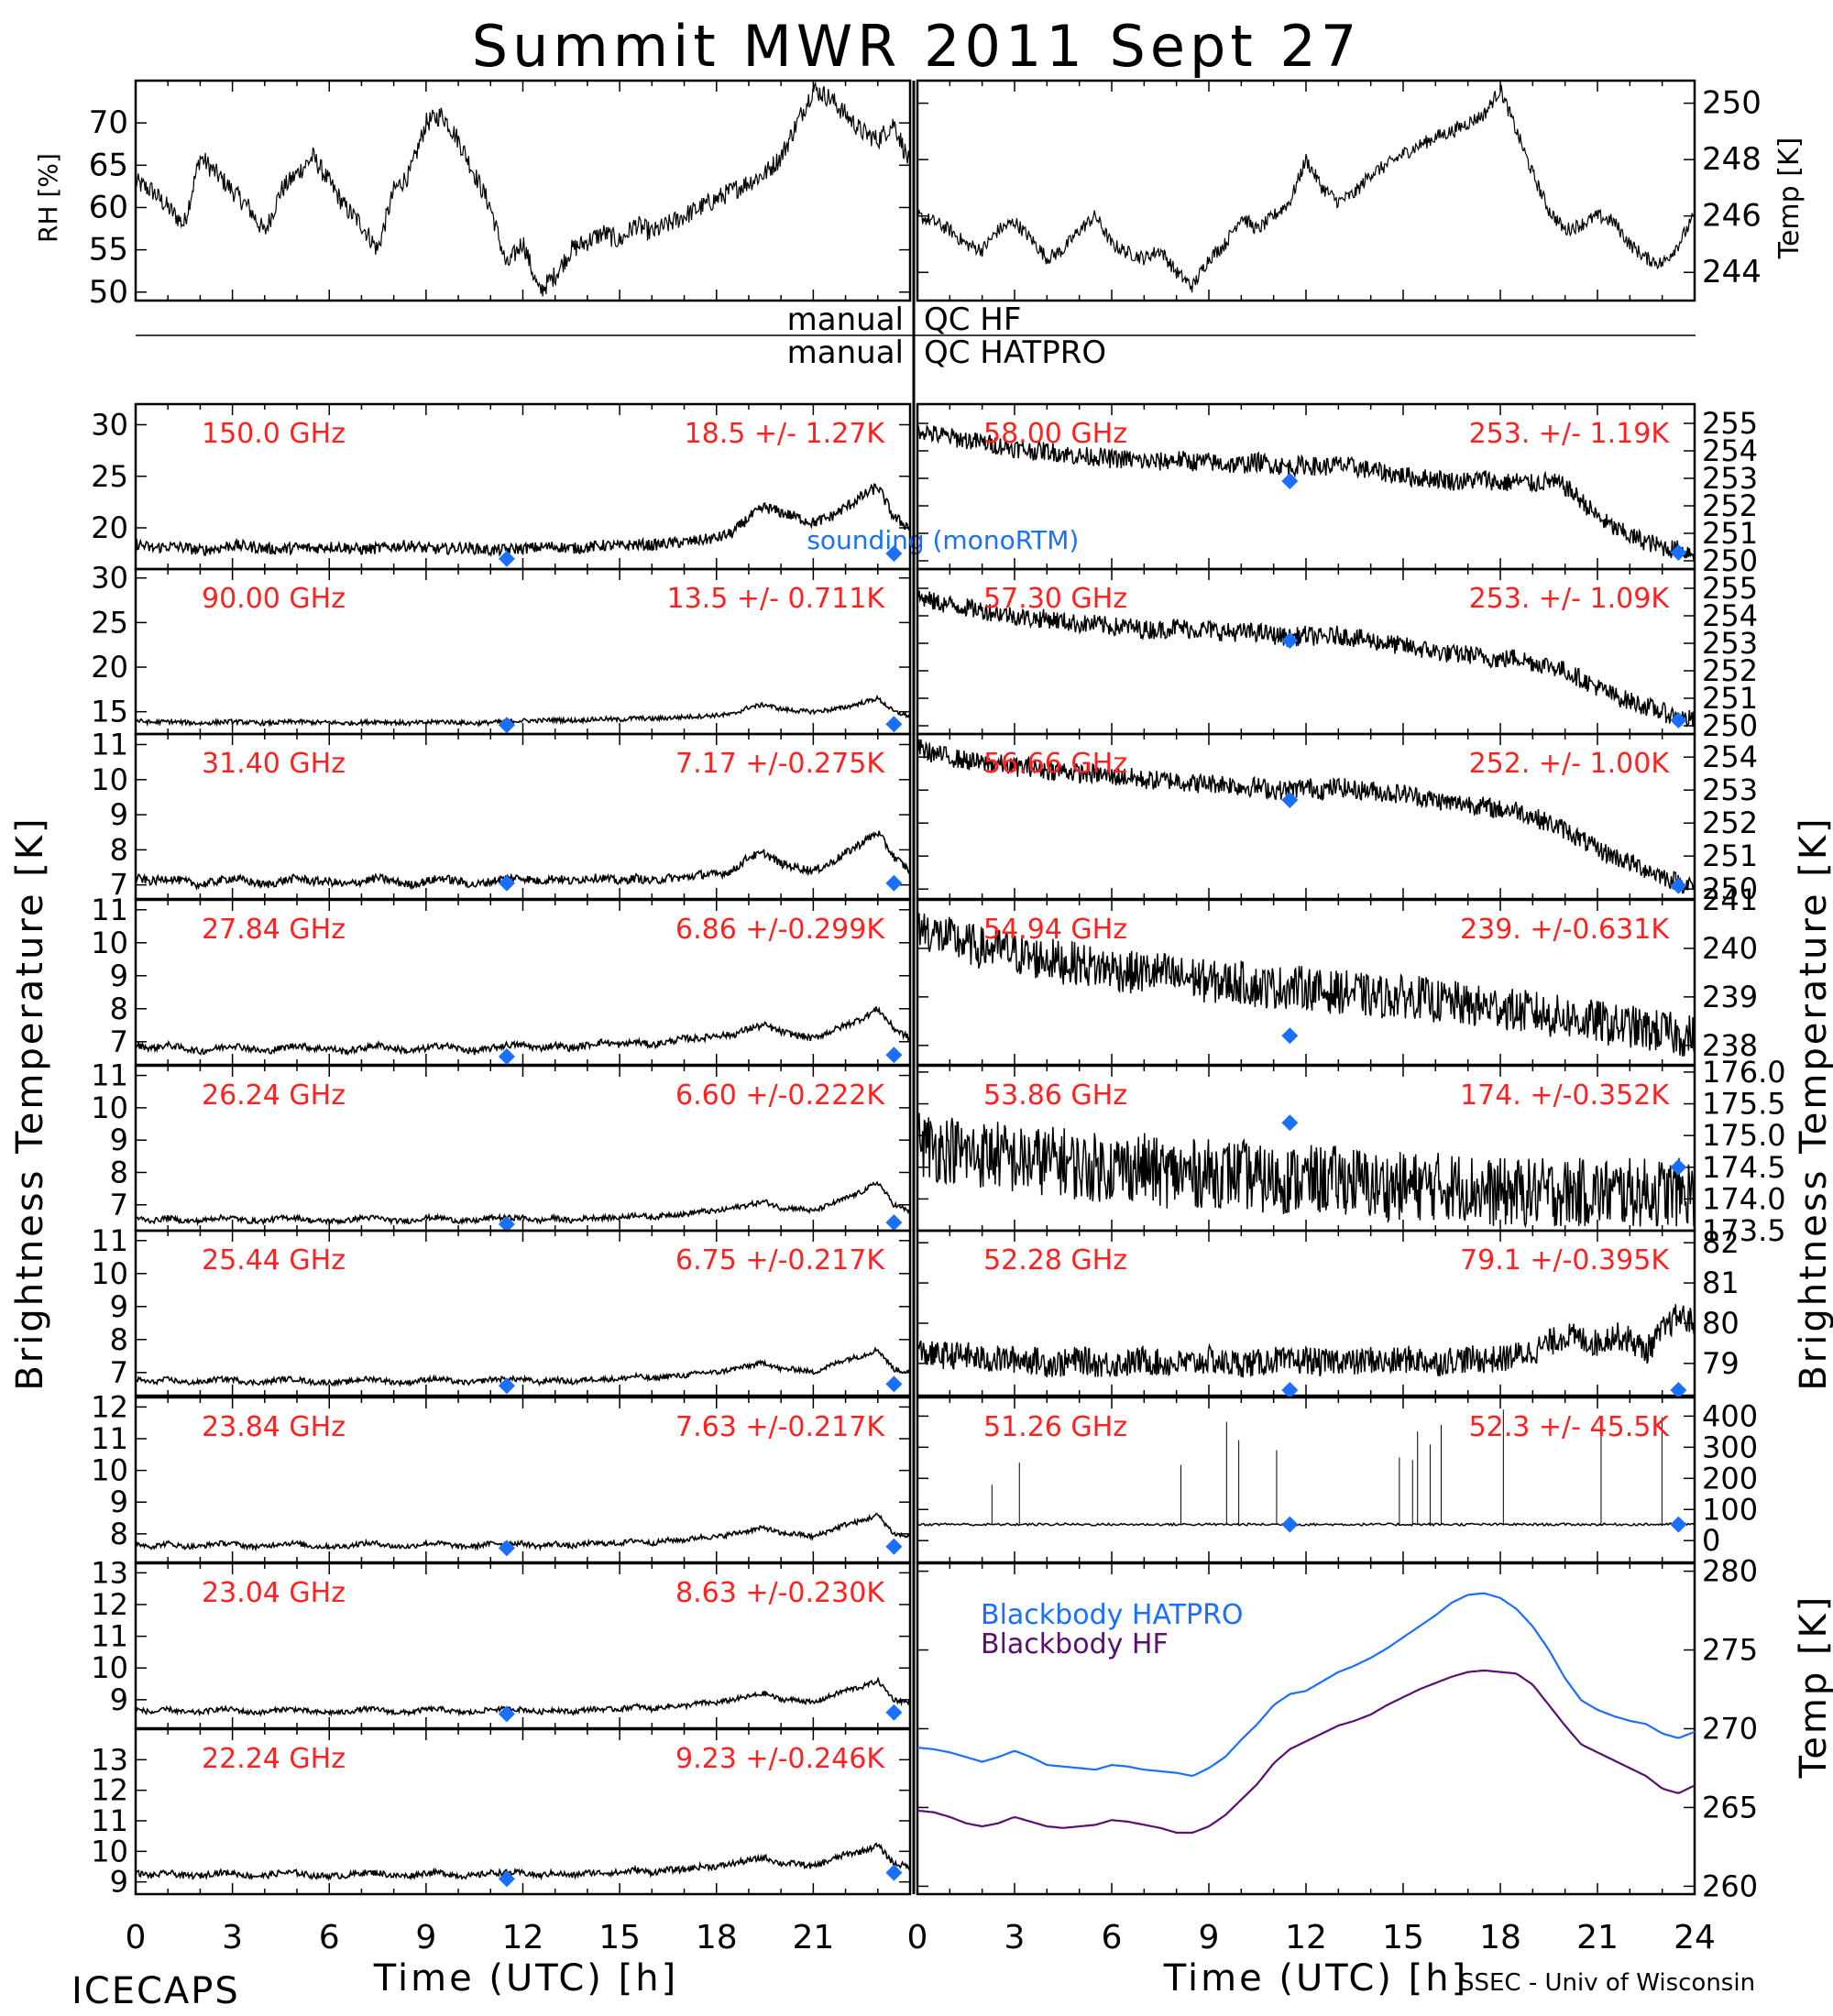 The height and width of the screenshot is (2016, 1833). I want to click on y-tick-label: 55, so click(108, 250).